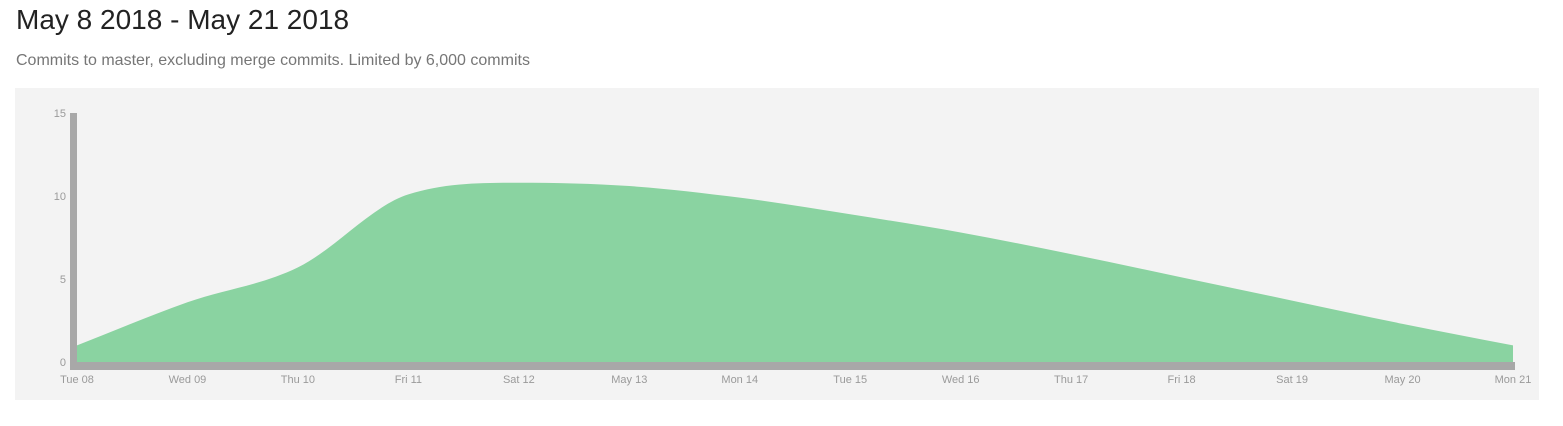 The height and width of the screenshot is (426, 1563). What do you see at coordinates (1513, 380) in the screenshot?
I see `x-tick-label: Mon 21` at bounding box center [1513, 380].